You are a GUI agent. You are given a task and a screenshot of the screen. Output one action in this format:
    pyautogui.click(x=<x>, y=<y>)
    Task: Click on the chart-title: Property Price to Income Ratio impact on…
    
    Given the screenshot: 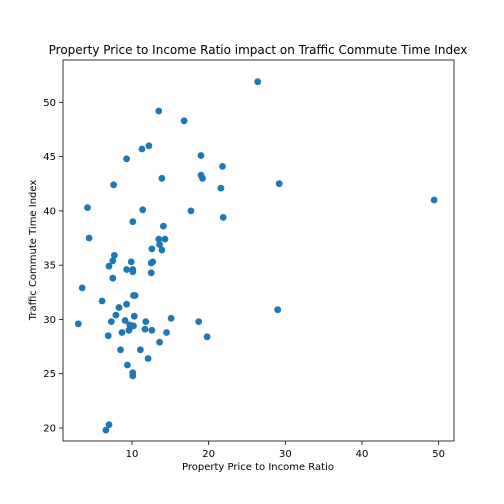 What is the action you would take?
    pyautogui.click(x=258, y=50)
    